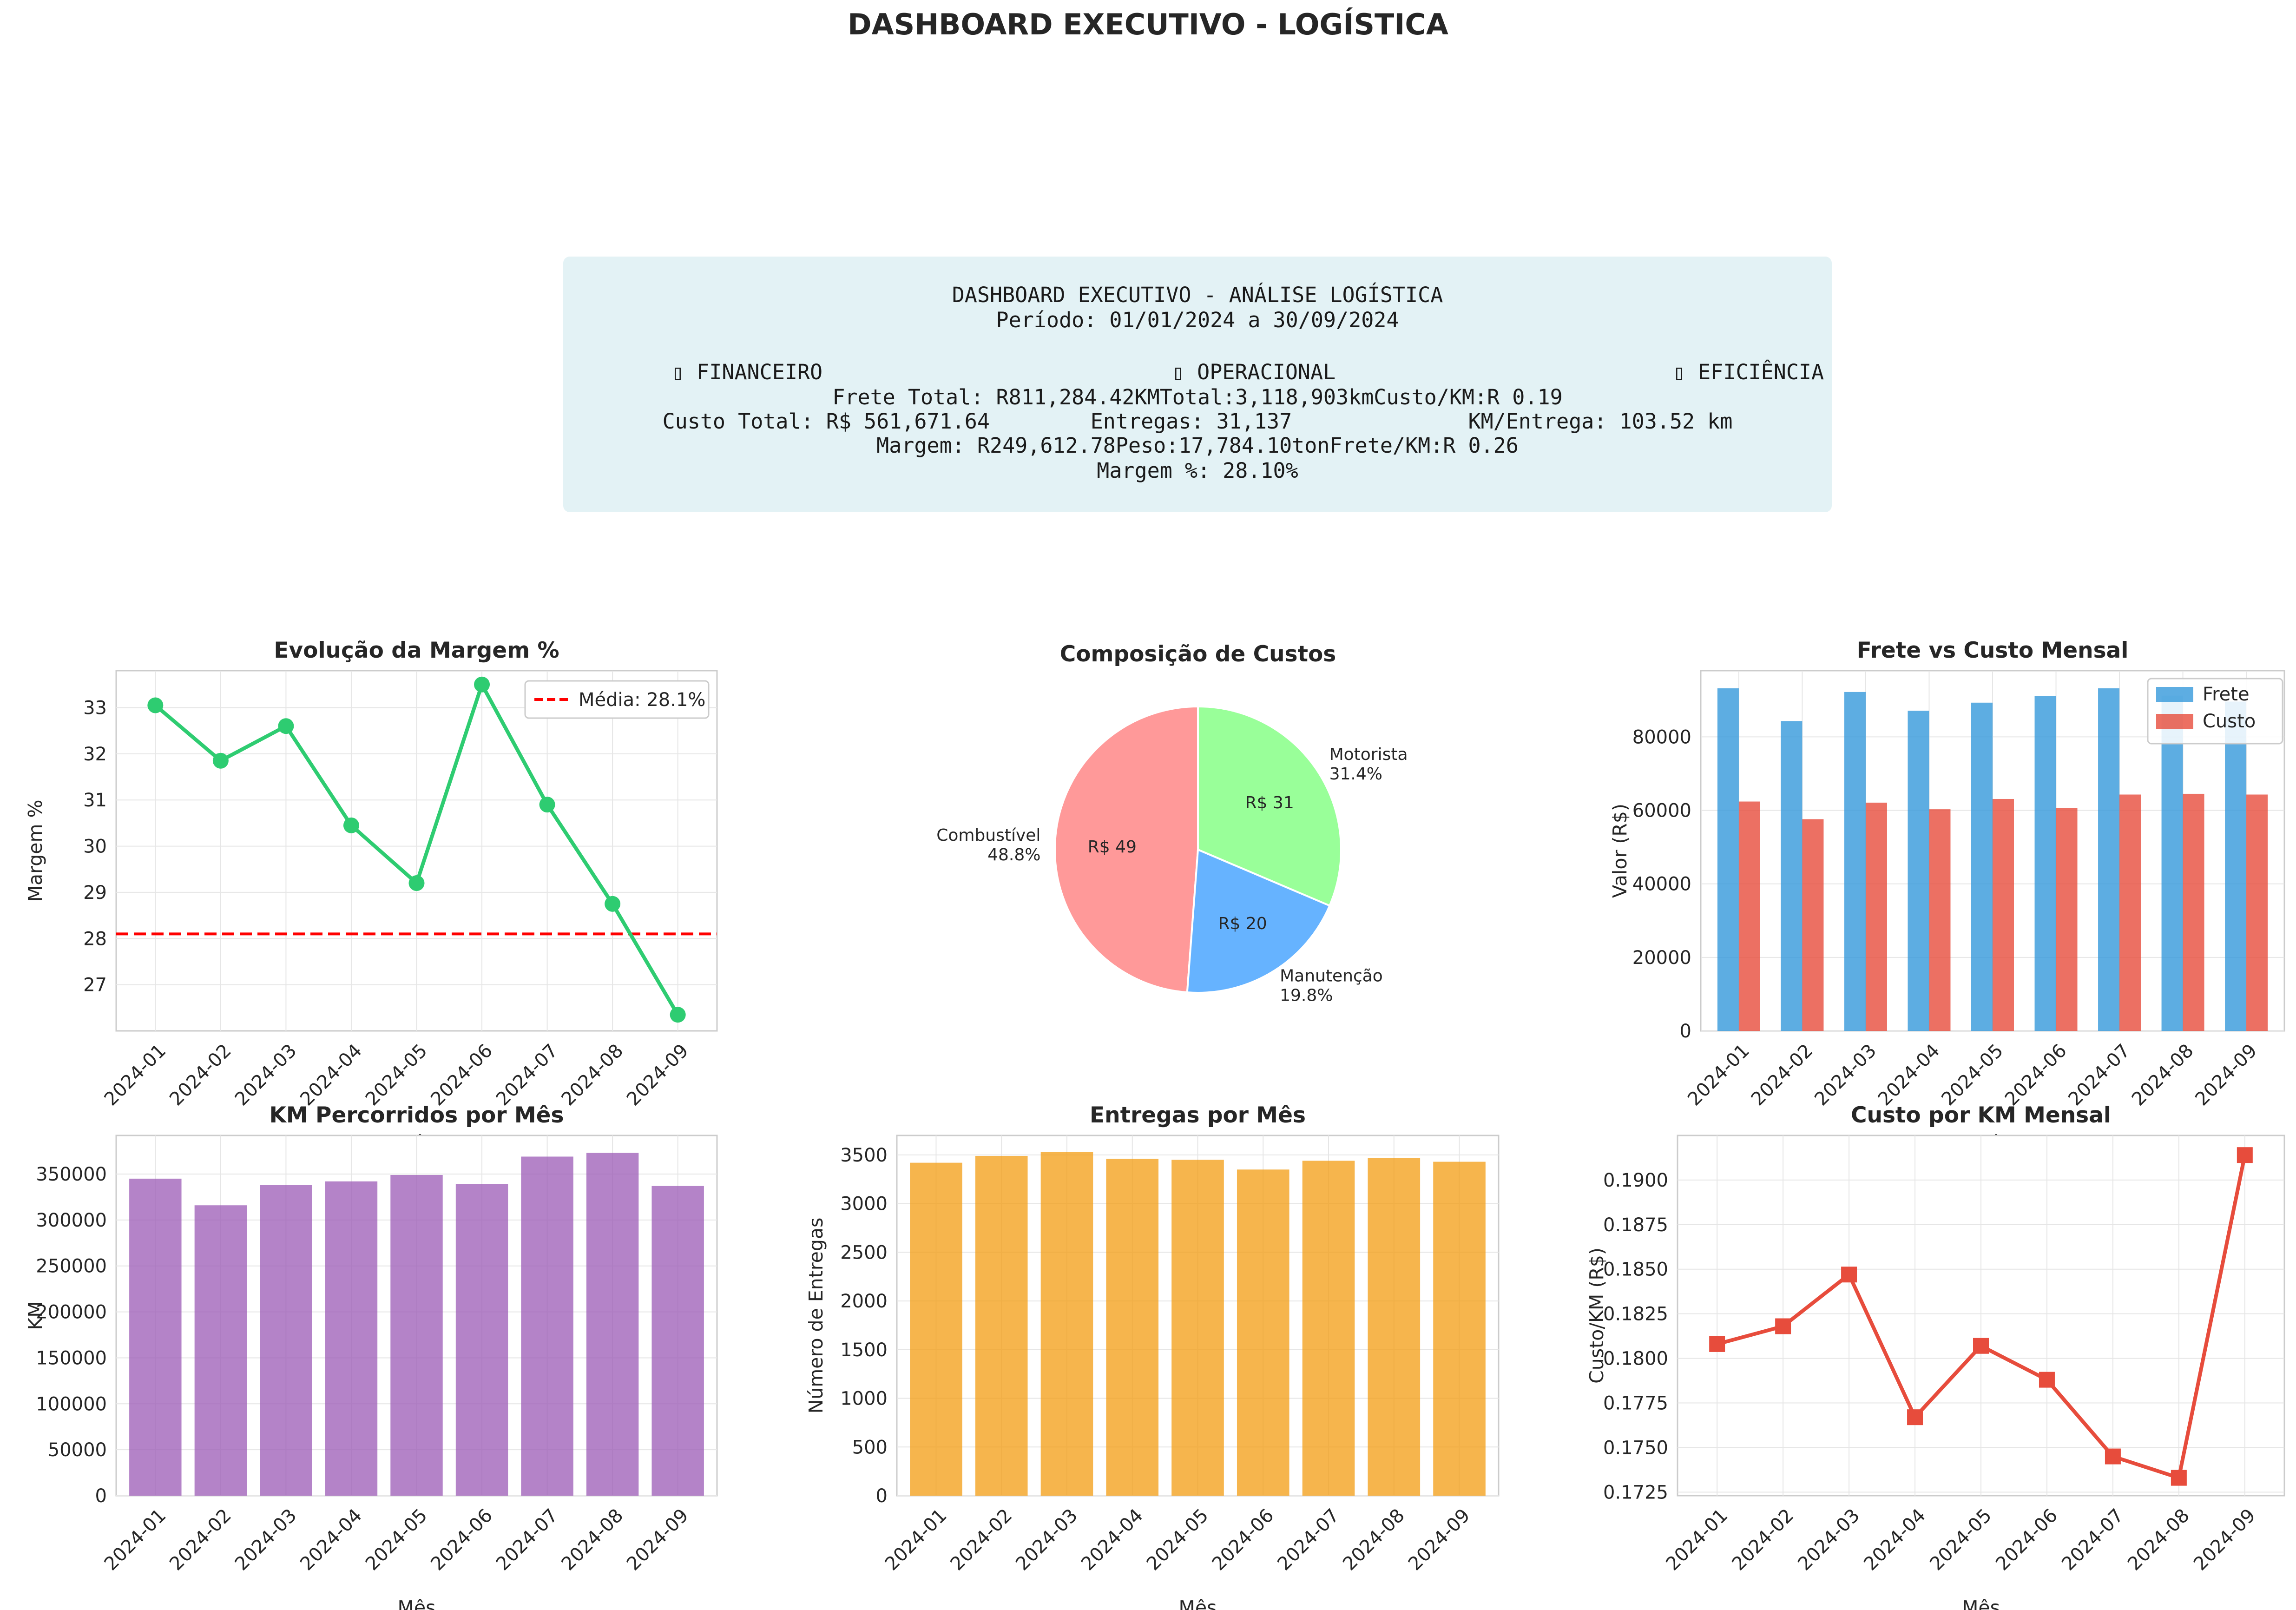 This screenshot has height=1610, width=2296. Describe the element at coordinates (1635, 1447) in the screenshot. I see `y-tick-label-5-1: 0.1750` at that location.